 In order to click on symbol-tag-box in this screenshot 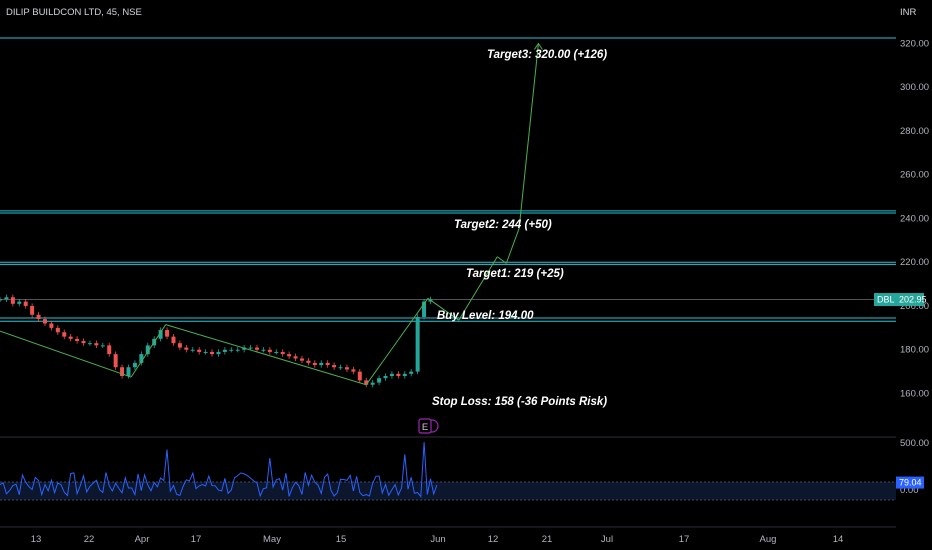, I will do `click(885, 300)`.